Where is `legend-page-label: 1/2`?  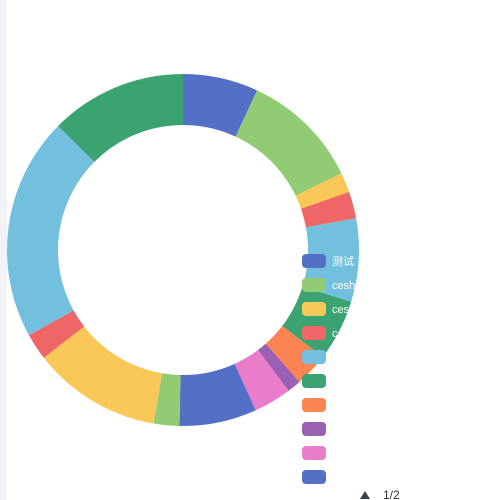
legend-page-label: 1/2 is located at coordinates (391, 494).